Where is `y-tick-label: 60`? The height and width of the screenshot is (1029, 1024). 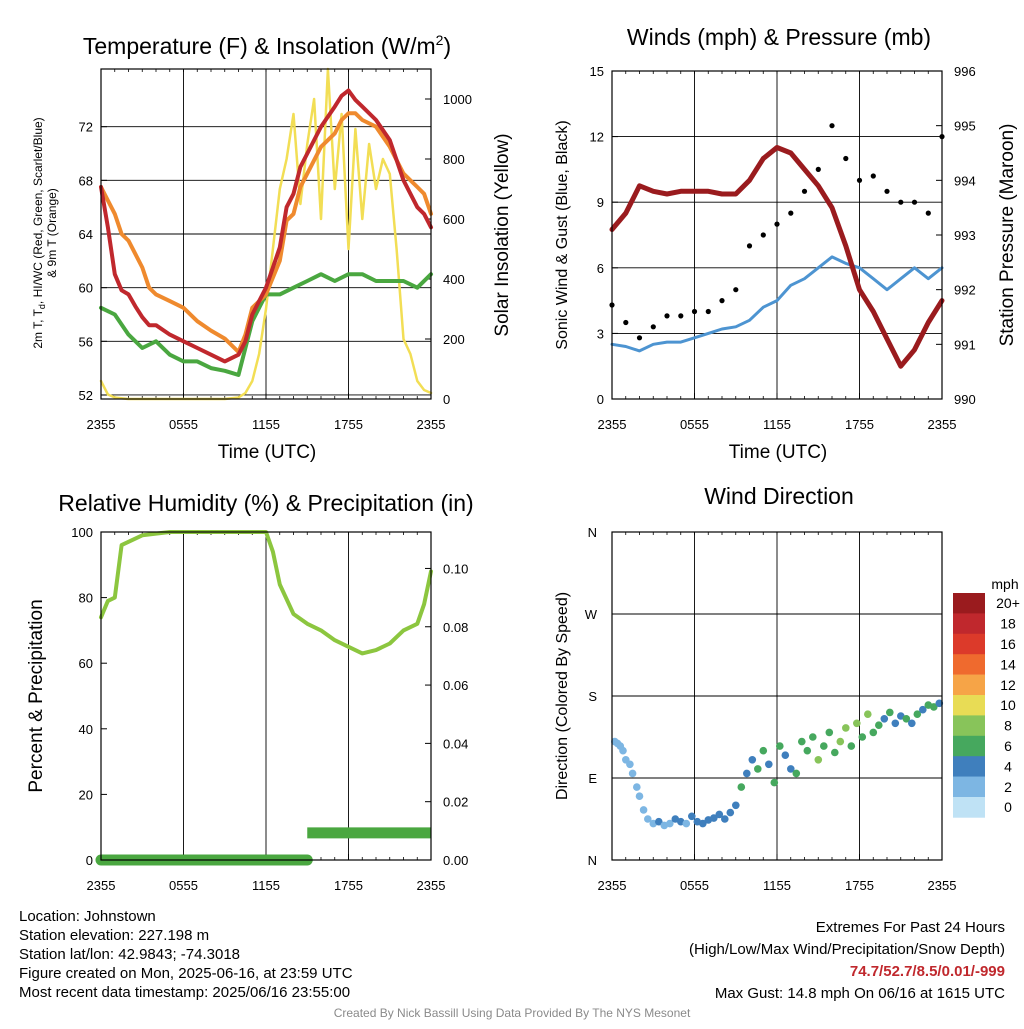
y-tick-label: 60 is located at coordinates (86, 288).